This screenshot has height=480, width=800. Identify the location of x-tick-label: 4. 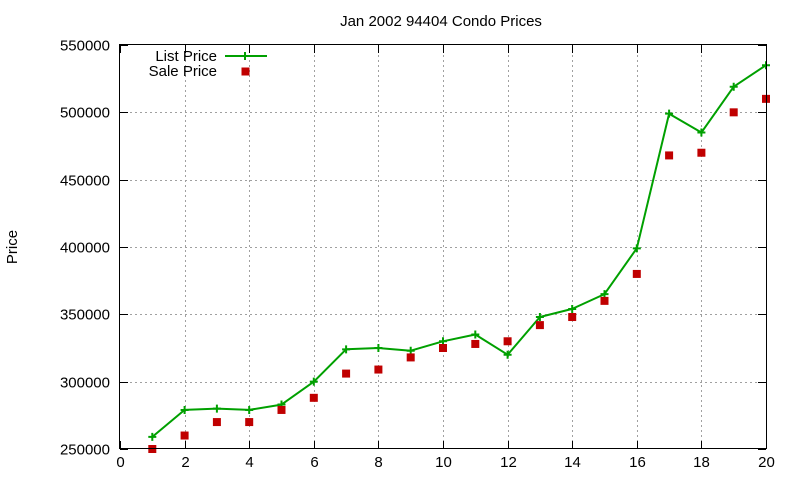
(249, 462).